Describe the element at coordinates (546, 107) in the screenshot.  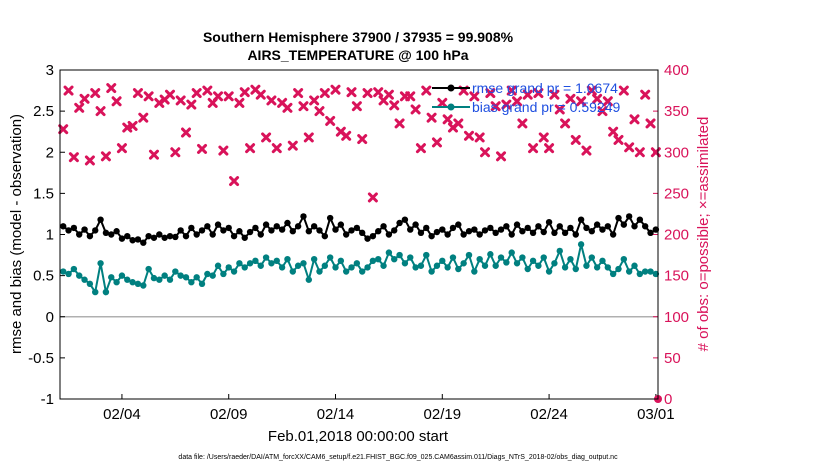
I see `legend-bias-label: bias grand pr = 0.59249` at that location.